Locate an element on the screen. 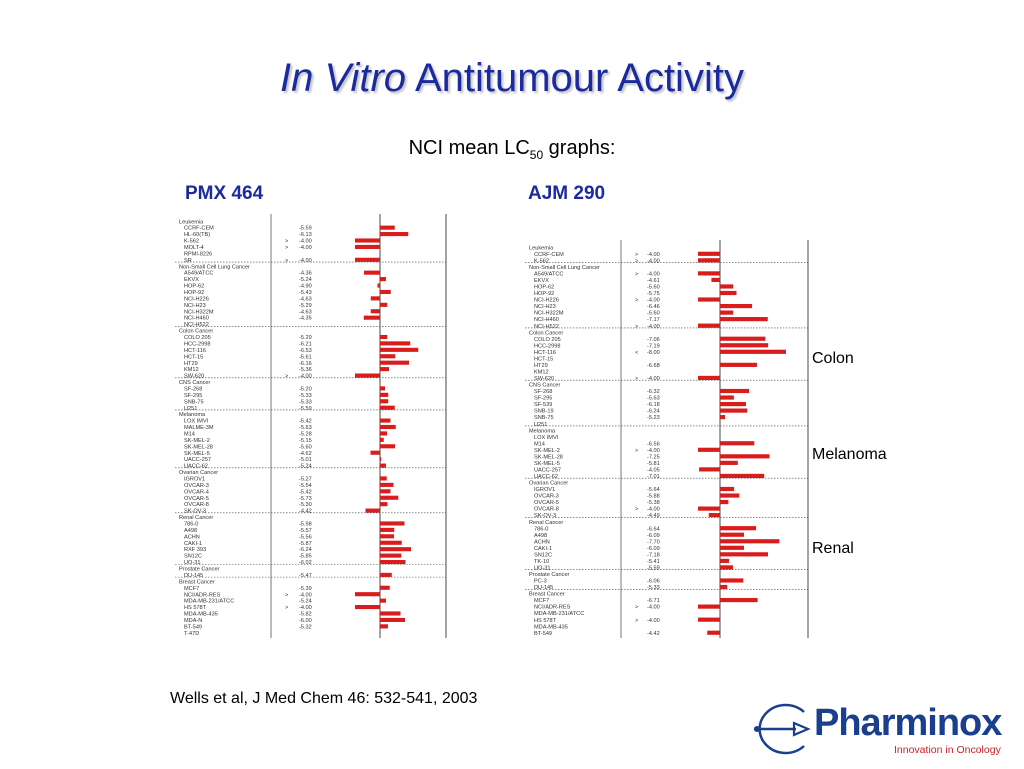 This screenshot has height=769, width=1024. group-name: Breast Cancer is located at coordinates (547, 595).